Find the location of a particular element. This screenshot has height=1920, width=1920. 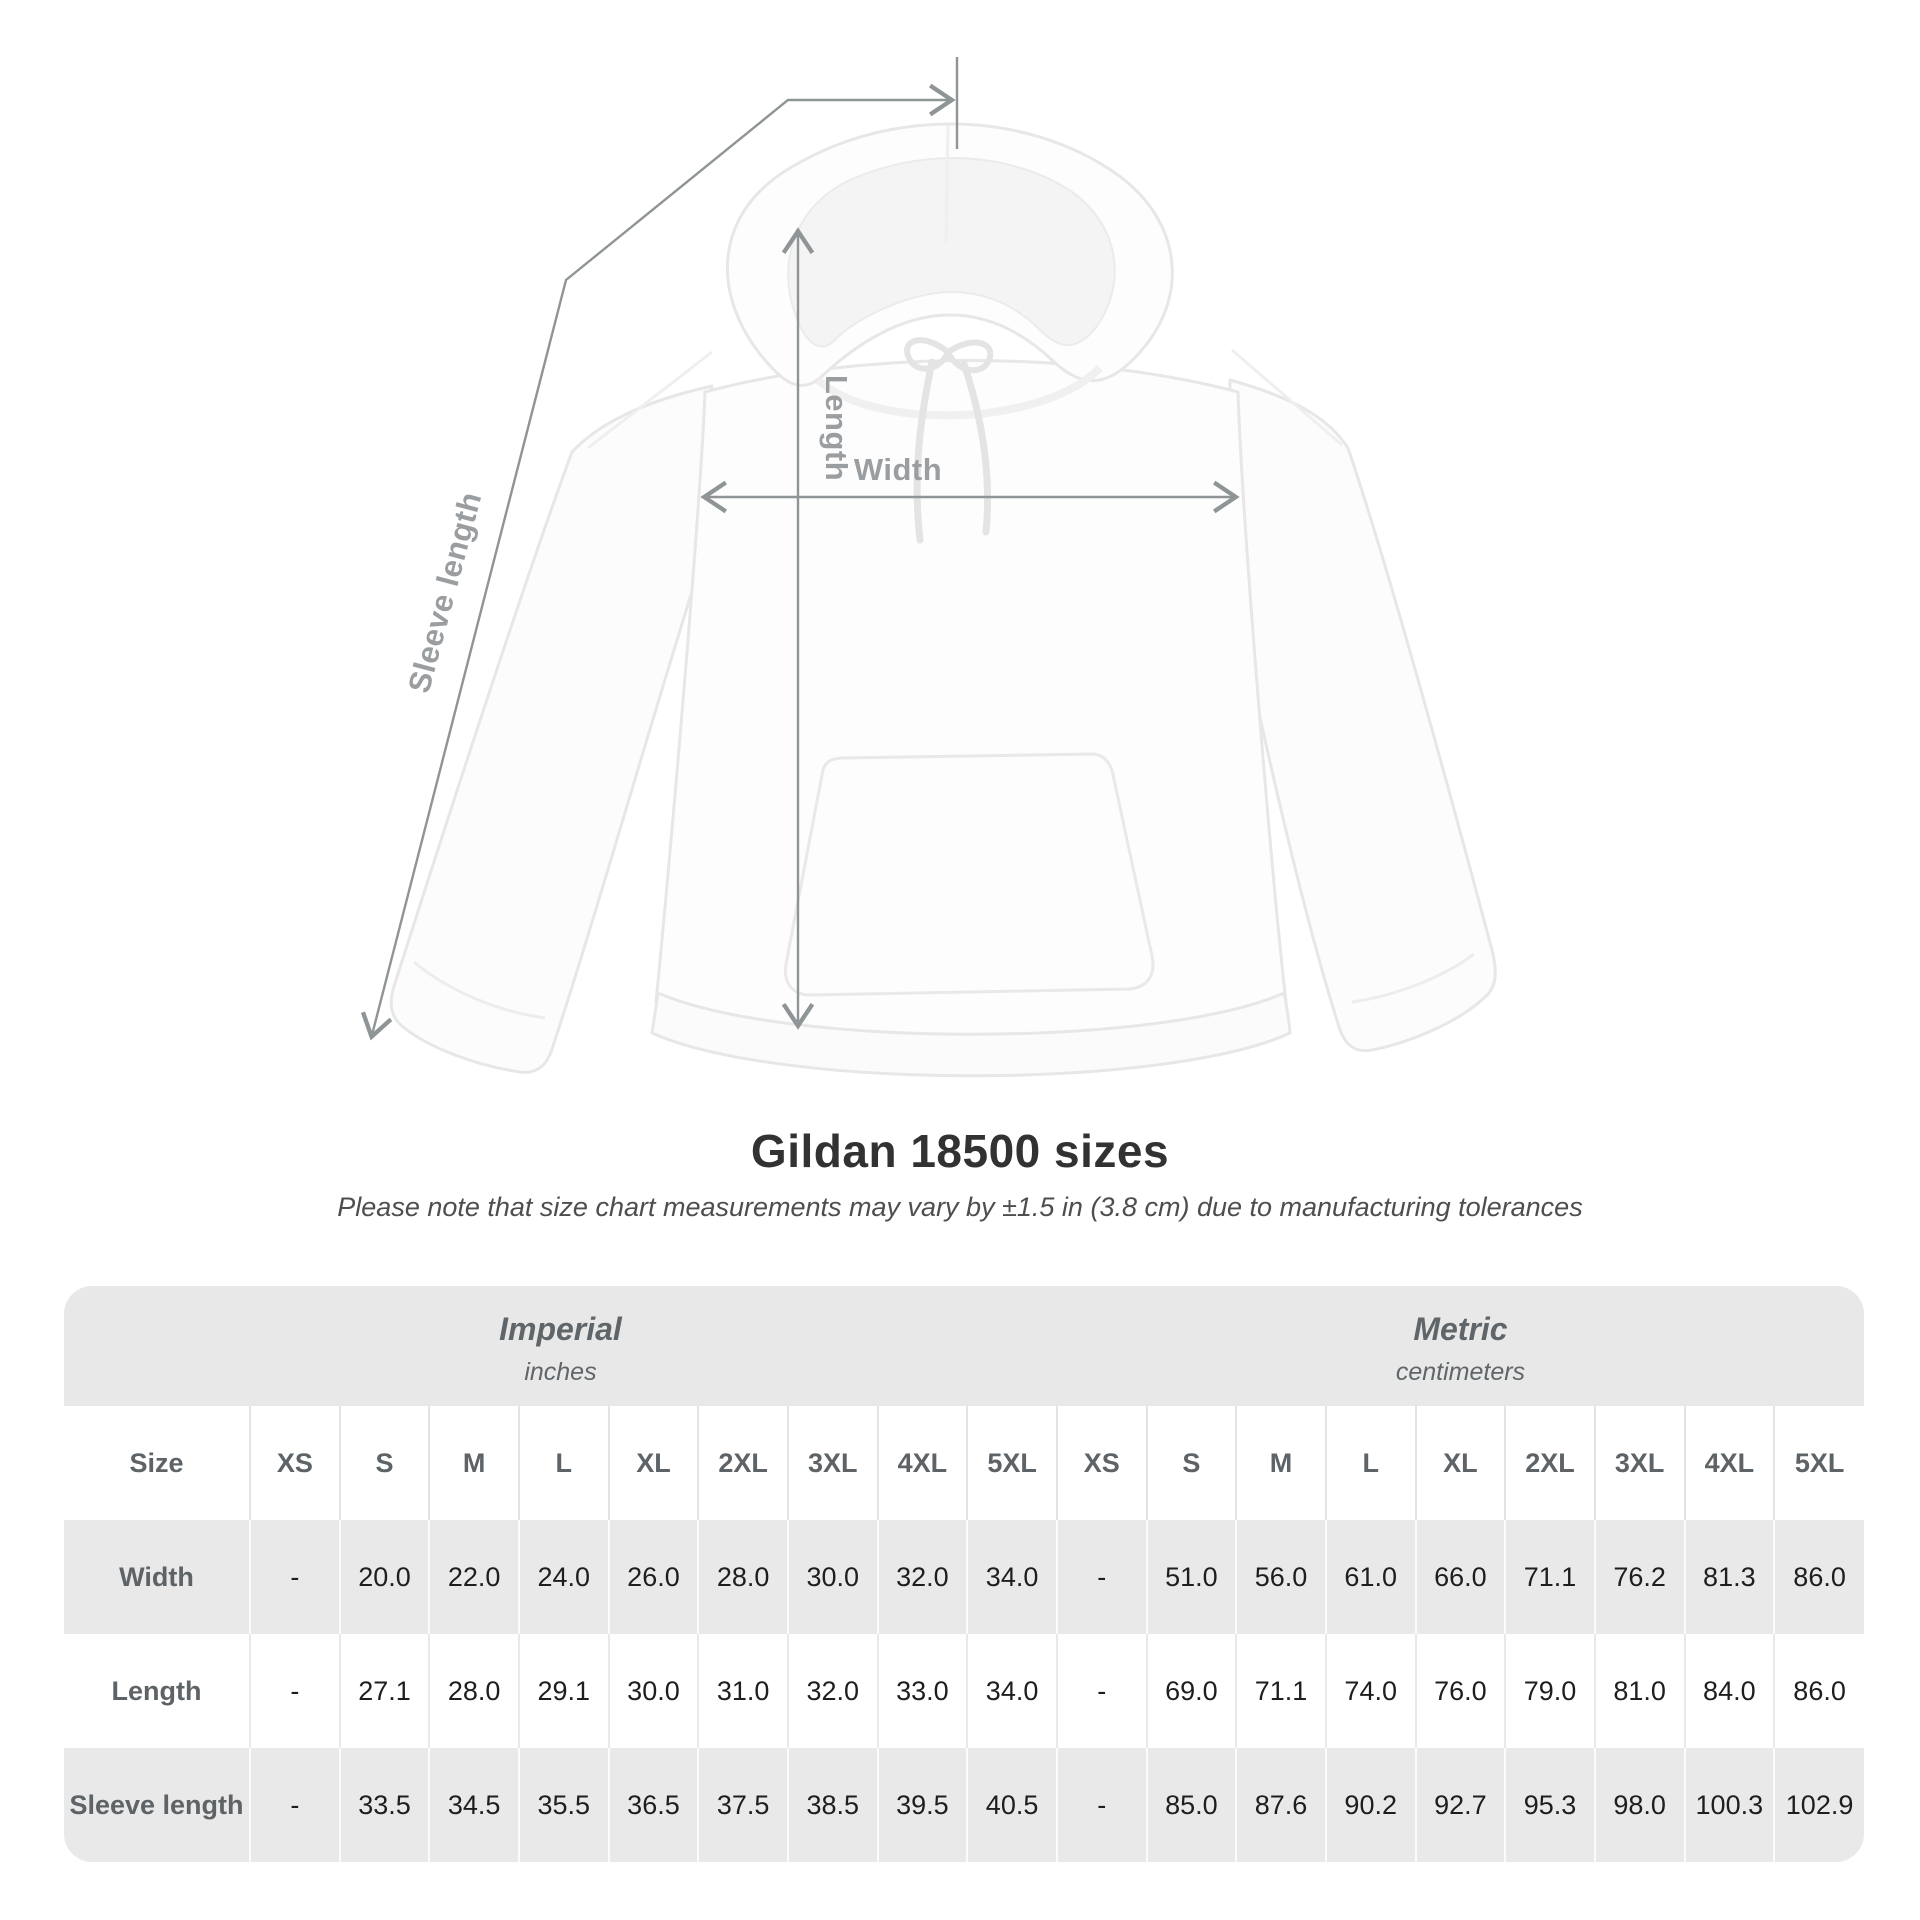

size-col-metric-xs: XS is located at coordinates (1101, 1463).